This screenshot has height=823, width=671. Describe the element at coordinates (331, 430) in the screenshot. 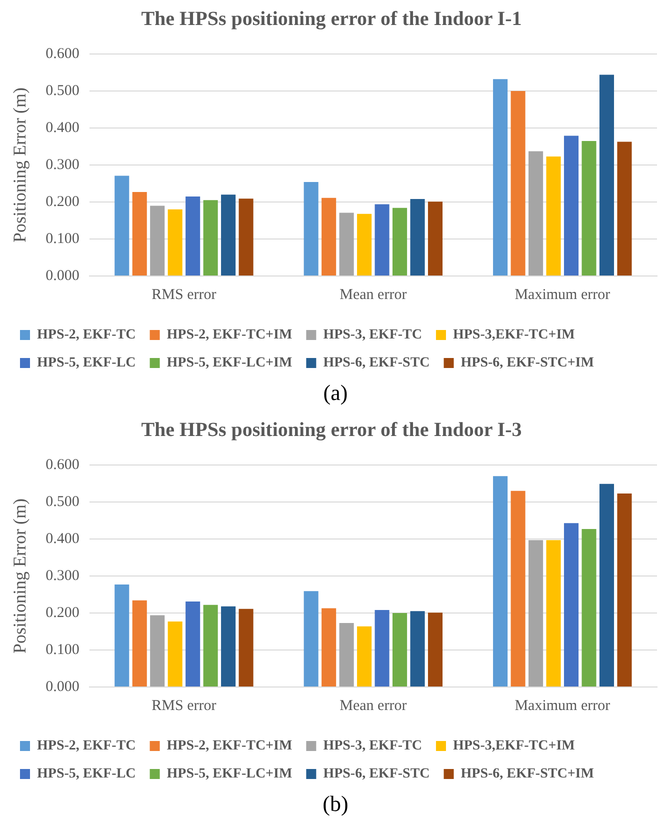

I see `chart-title: The HPSs positioning error of the Indoor I-3` at that location.